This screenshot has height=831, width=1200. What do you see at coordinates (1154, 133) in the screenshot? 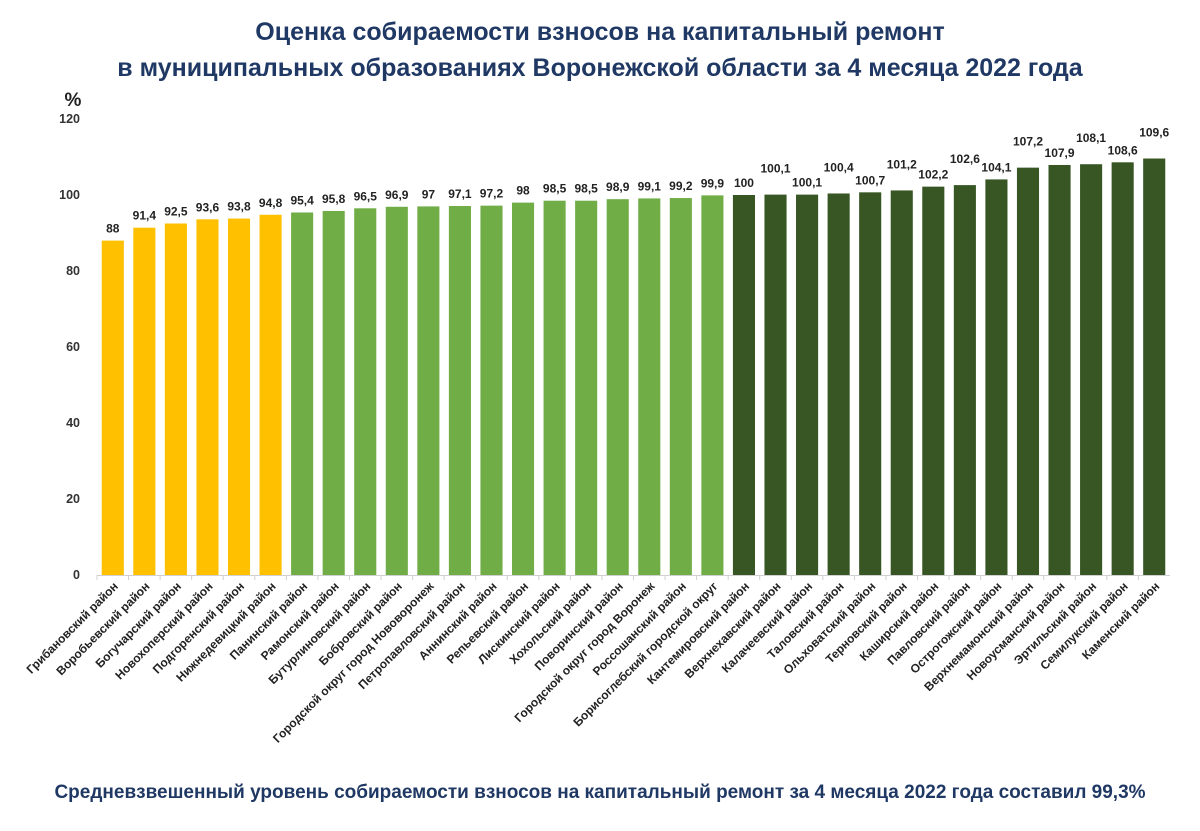
I see `data-label: 109,6` at bounding box center [1154, 133].